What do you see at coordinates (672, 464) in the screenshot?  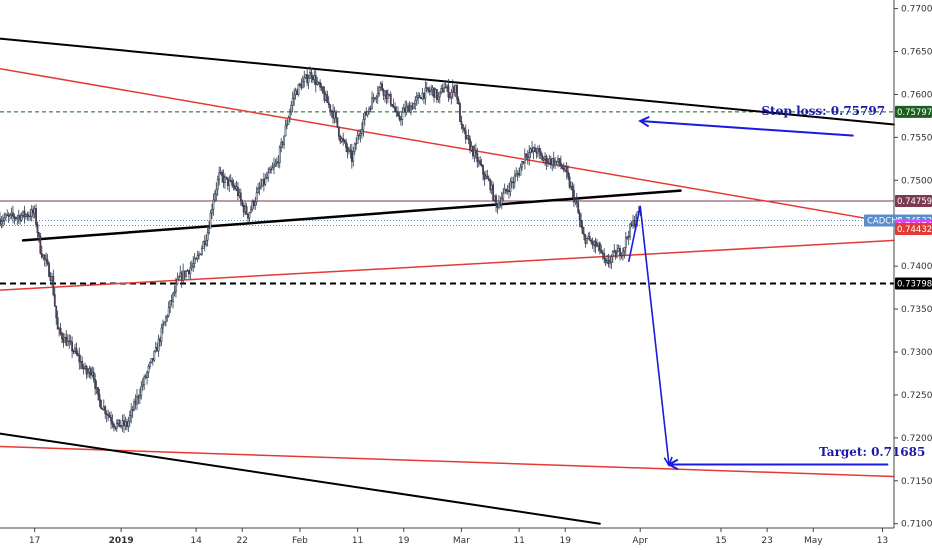 I see `target-annotation-arrowhead` at bounding box center [672, 464].